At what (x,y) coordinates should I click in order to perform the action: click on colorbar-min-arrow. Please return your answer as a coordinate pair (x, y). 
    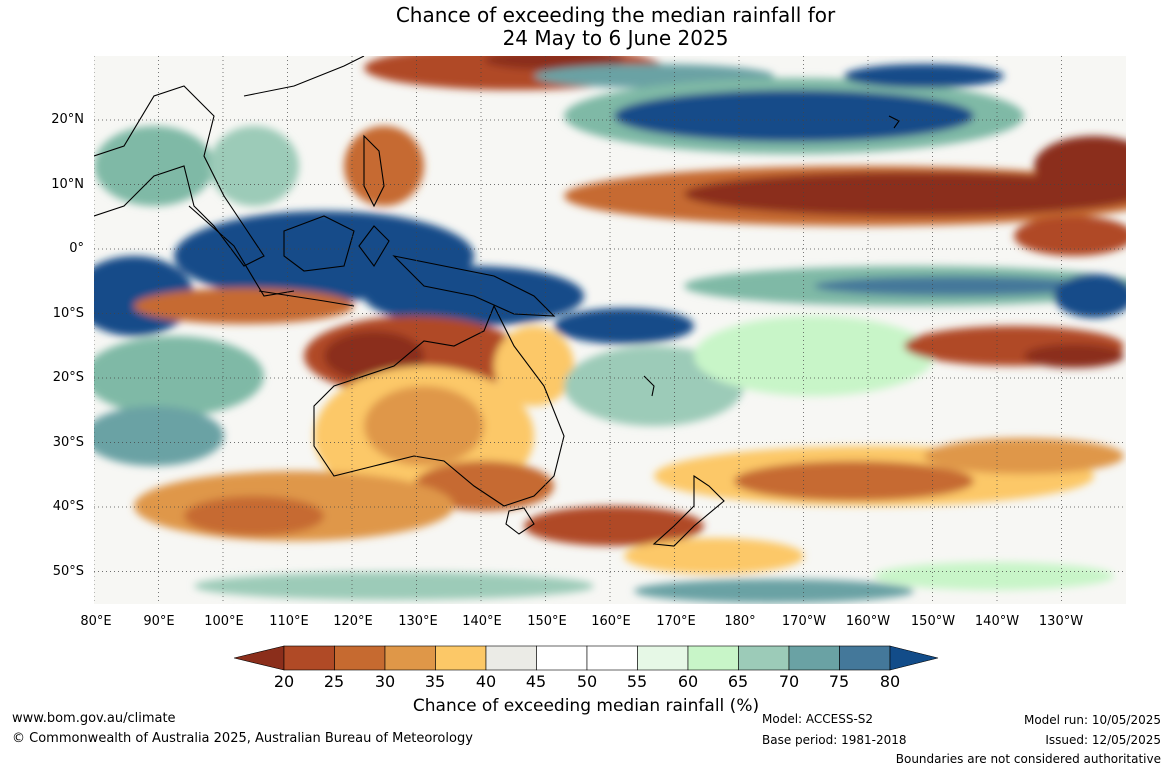
    Looking at the image, I should click on (259, 658).